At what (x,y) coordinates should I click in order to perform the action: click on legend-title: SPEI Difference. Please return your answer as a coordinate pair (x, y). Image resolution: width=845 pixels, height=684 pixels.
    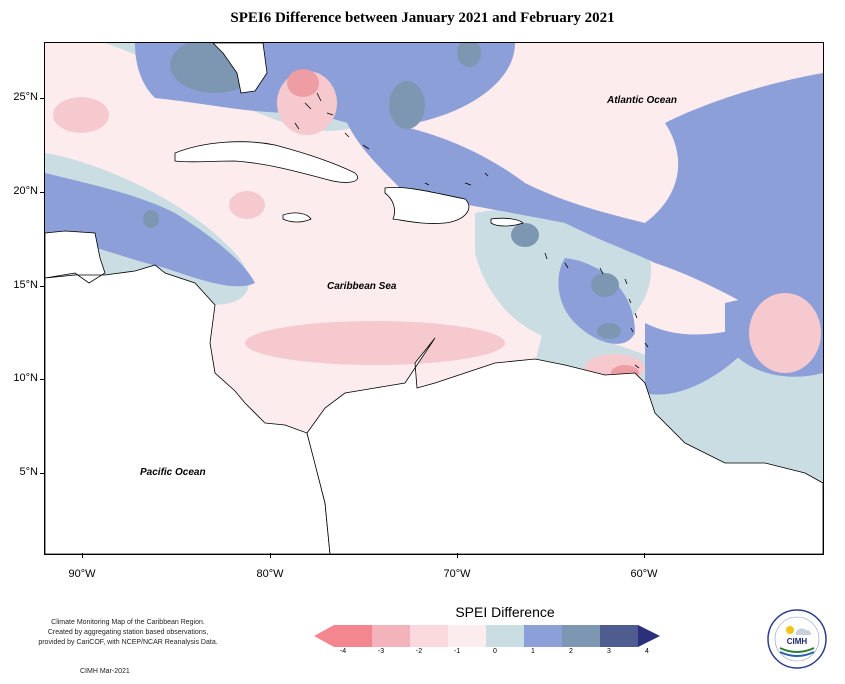
    Looking at the image, I should click on (505, 612).